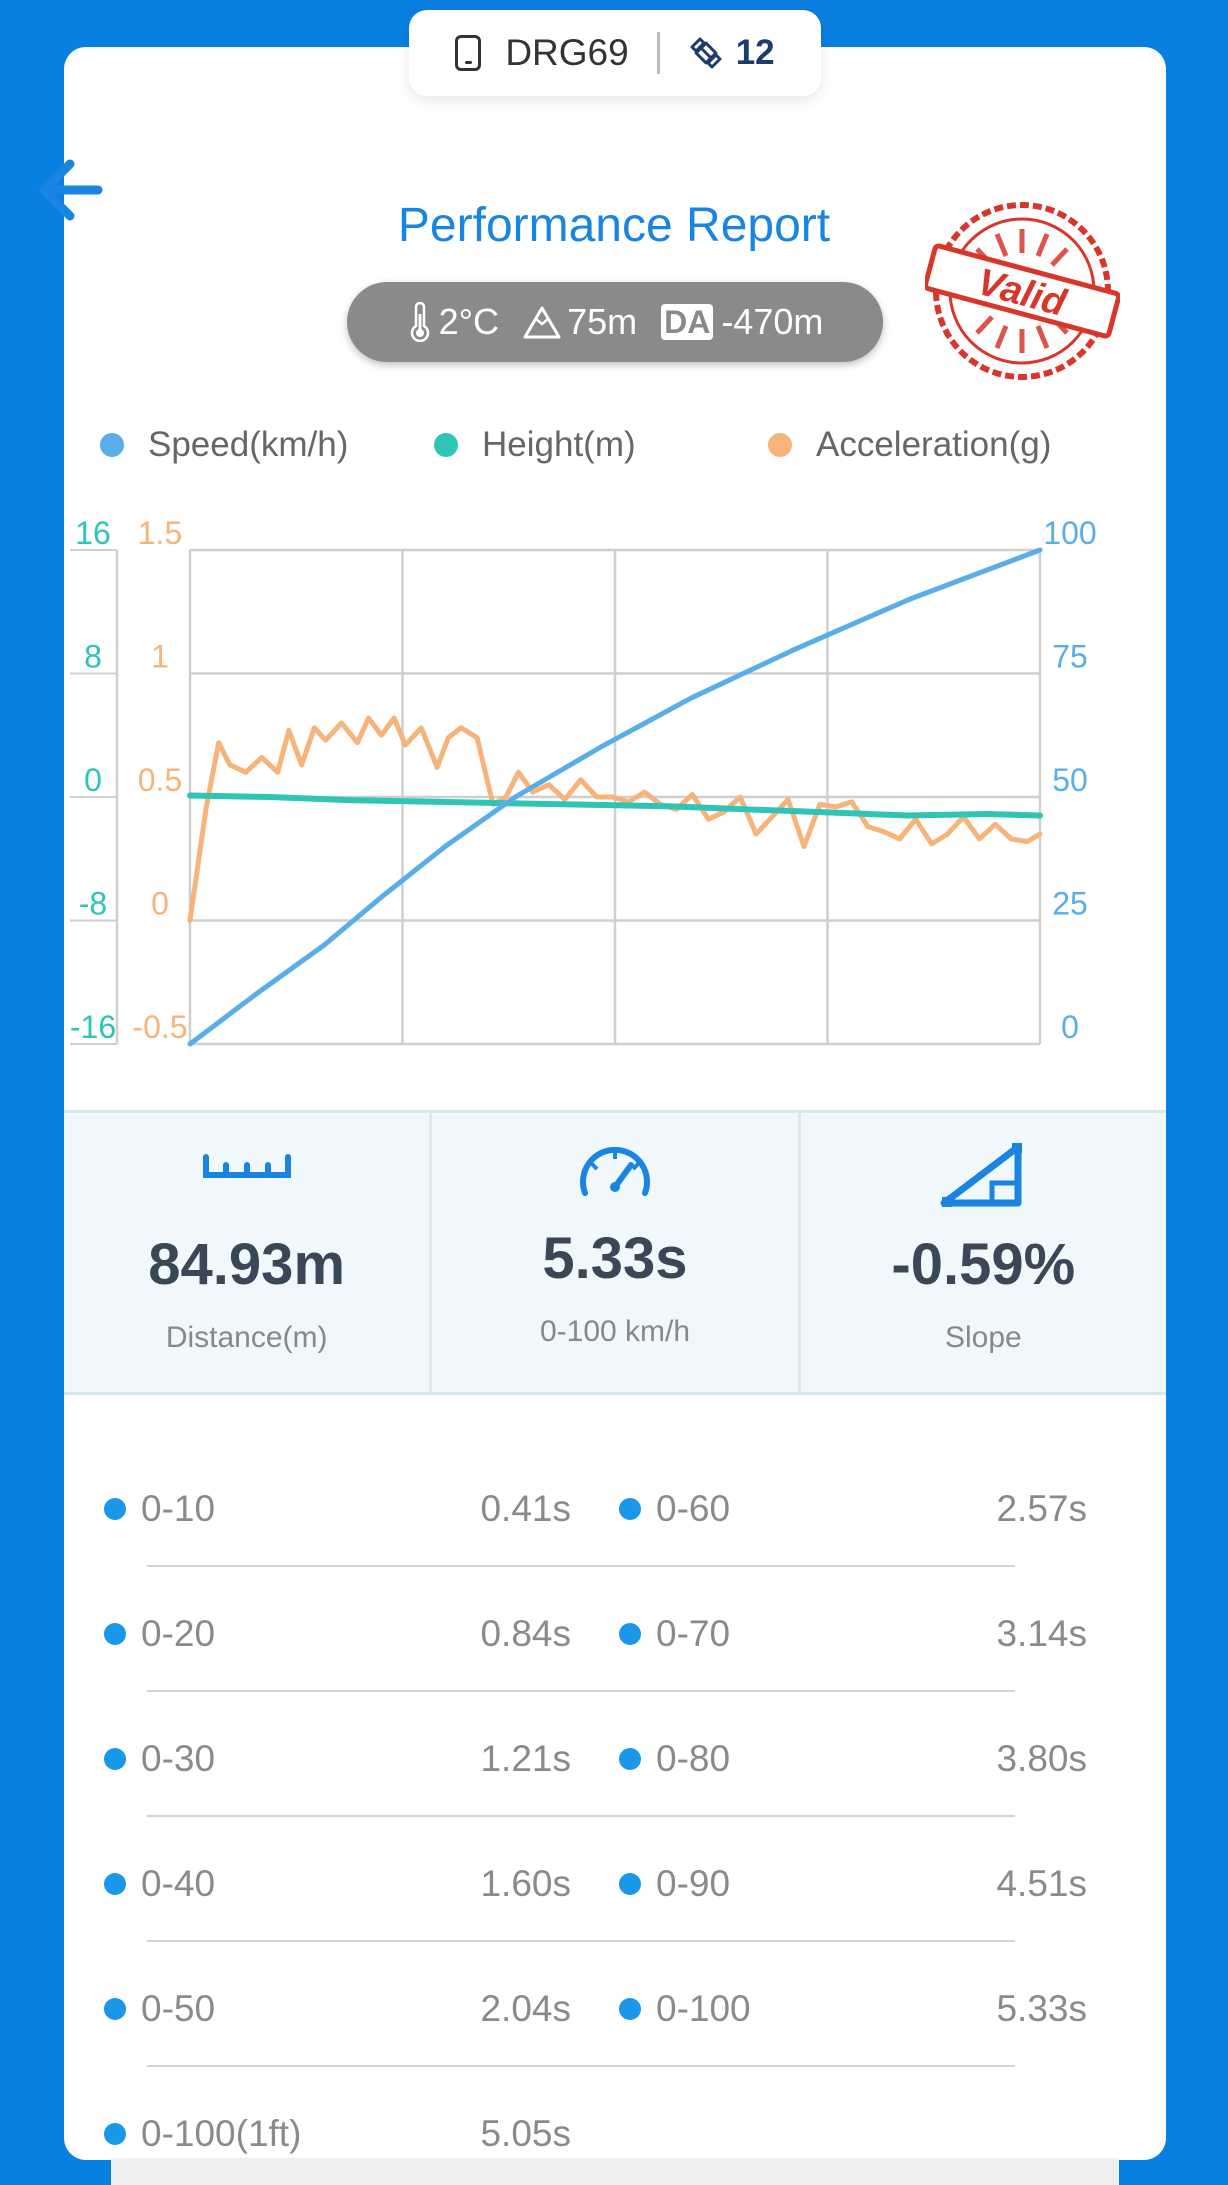  Describe the element at coordinates (525, 1758) in the screenshot. I see `split-time: 1.21s` at that location.